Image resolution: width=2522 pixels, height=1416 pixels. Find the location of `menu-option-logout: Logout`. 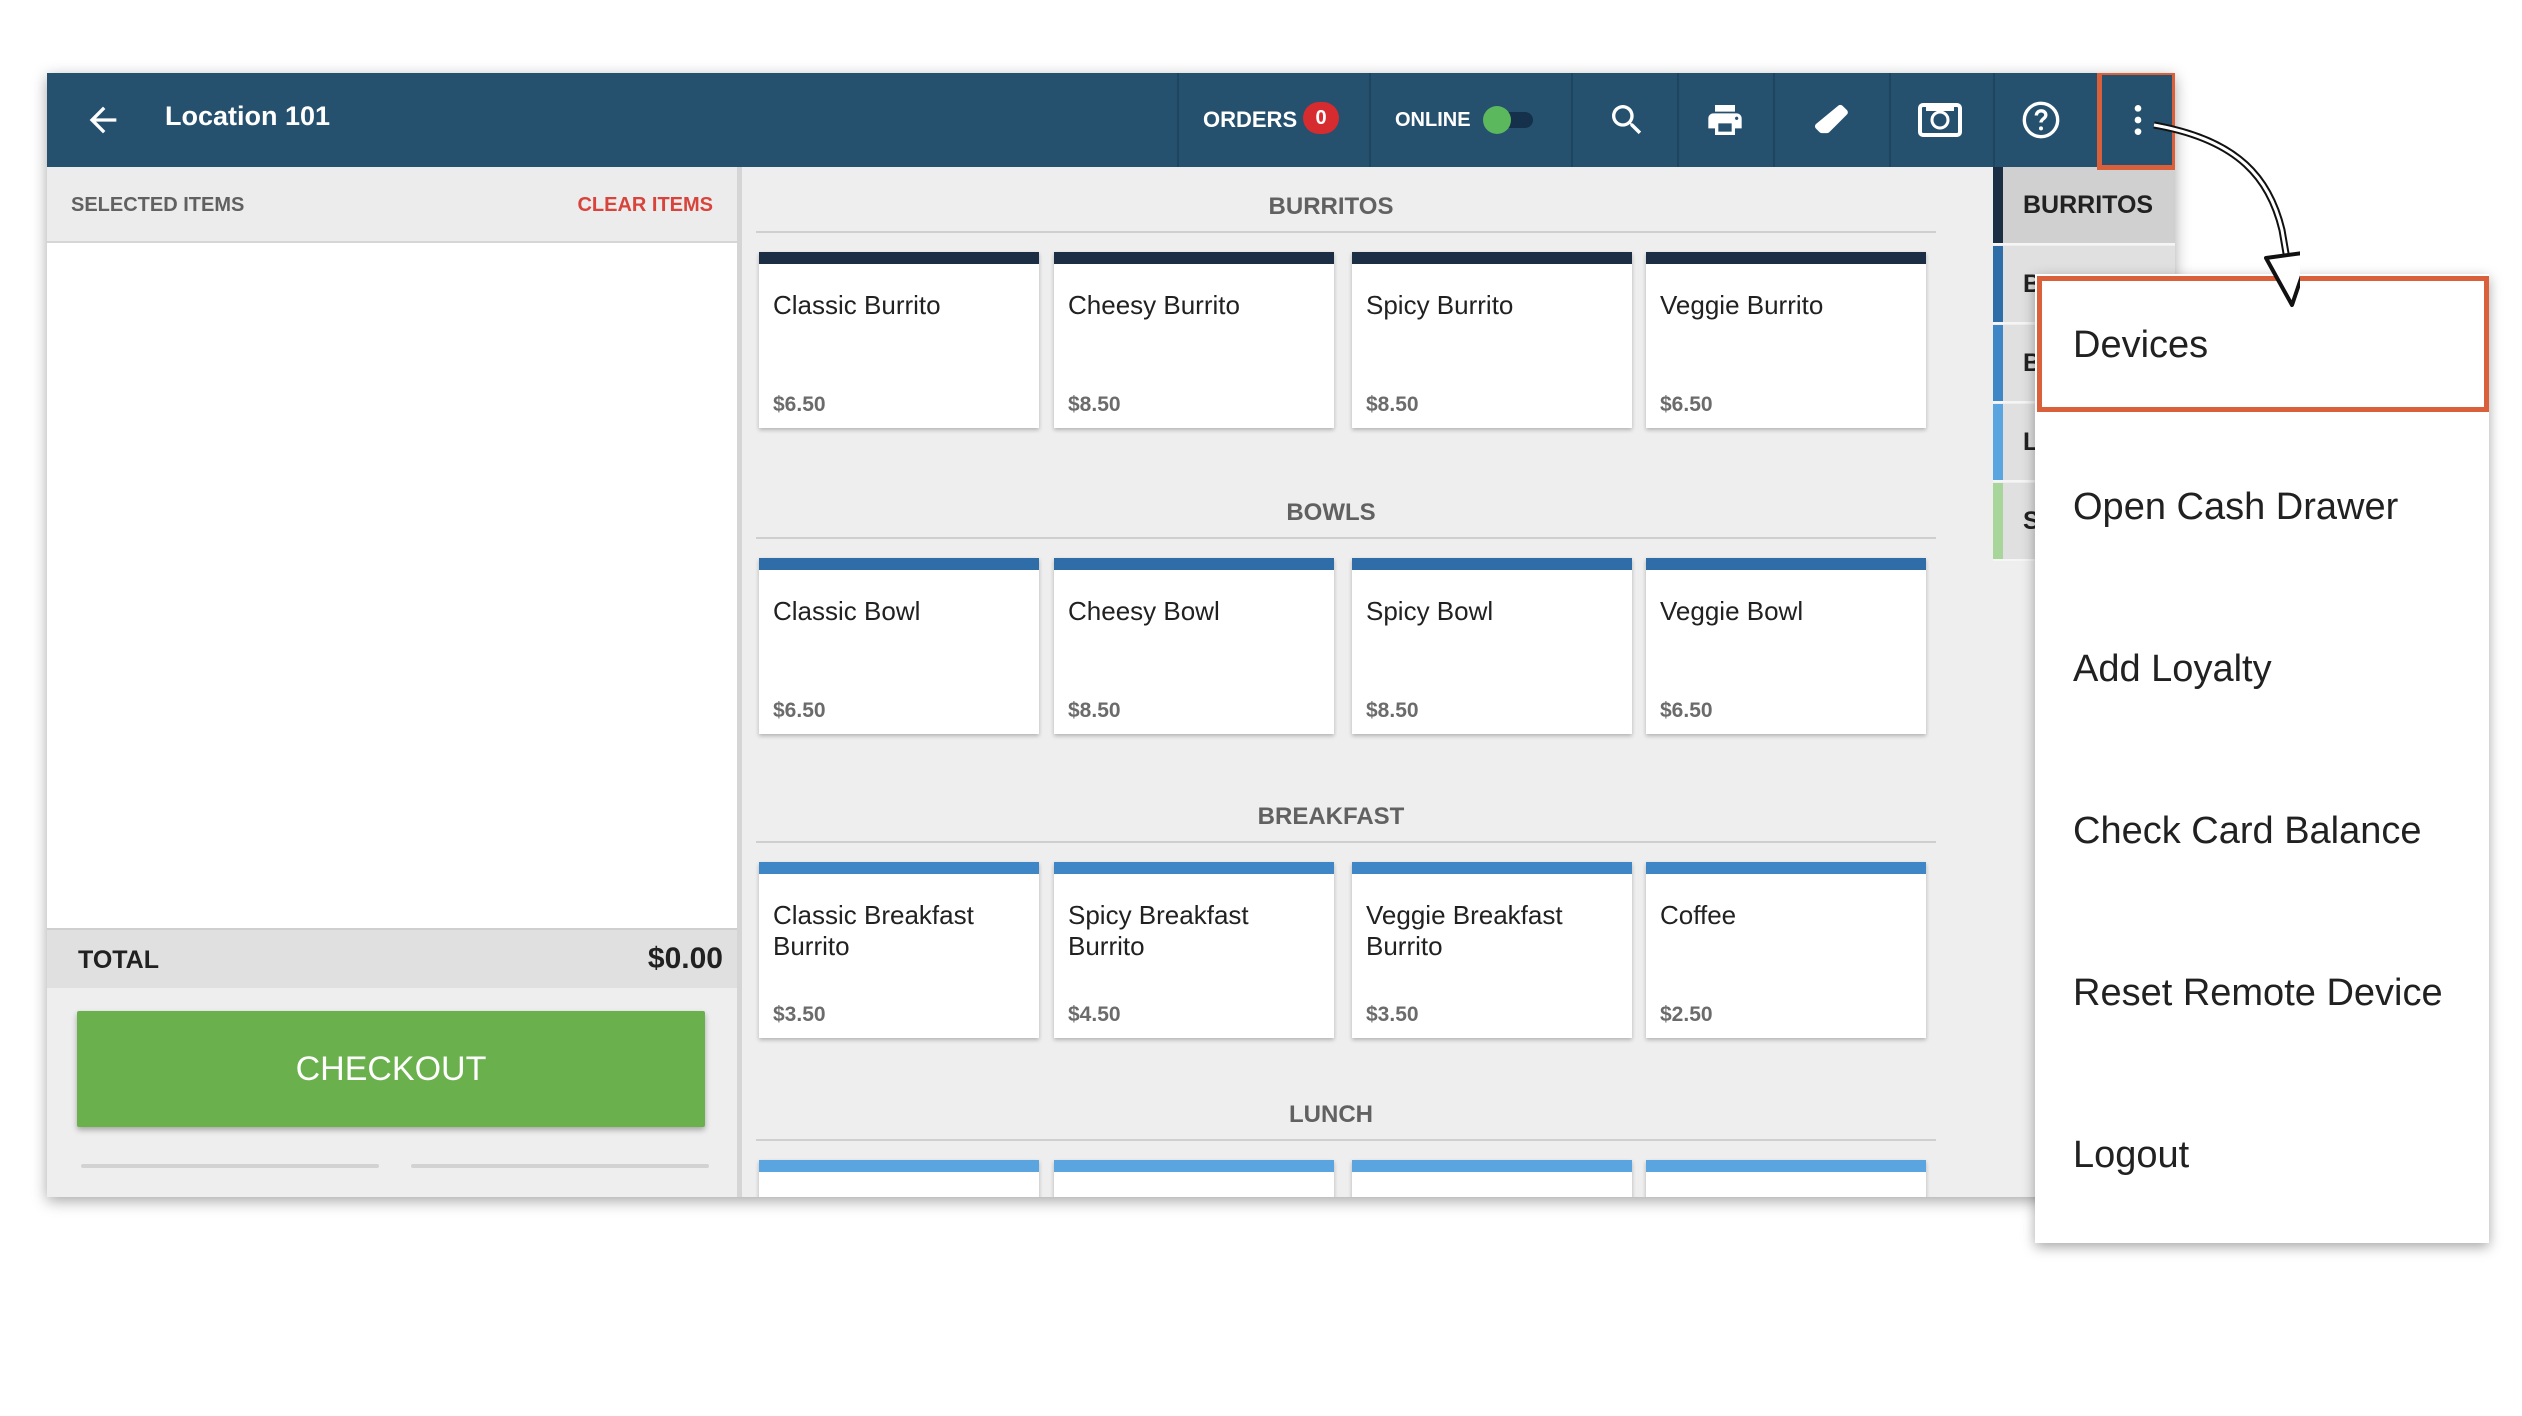

menu-option-logout: Logout is located at coordinates (2262, 1165).